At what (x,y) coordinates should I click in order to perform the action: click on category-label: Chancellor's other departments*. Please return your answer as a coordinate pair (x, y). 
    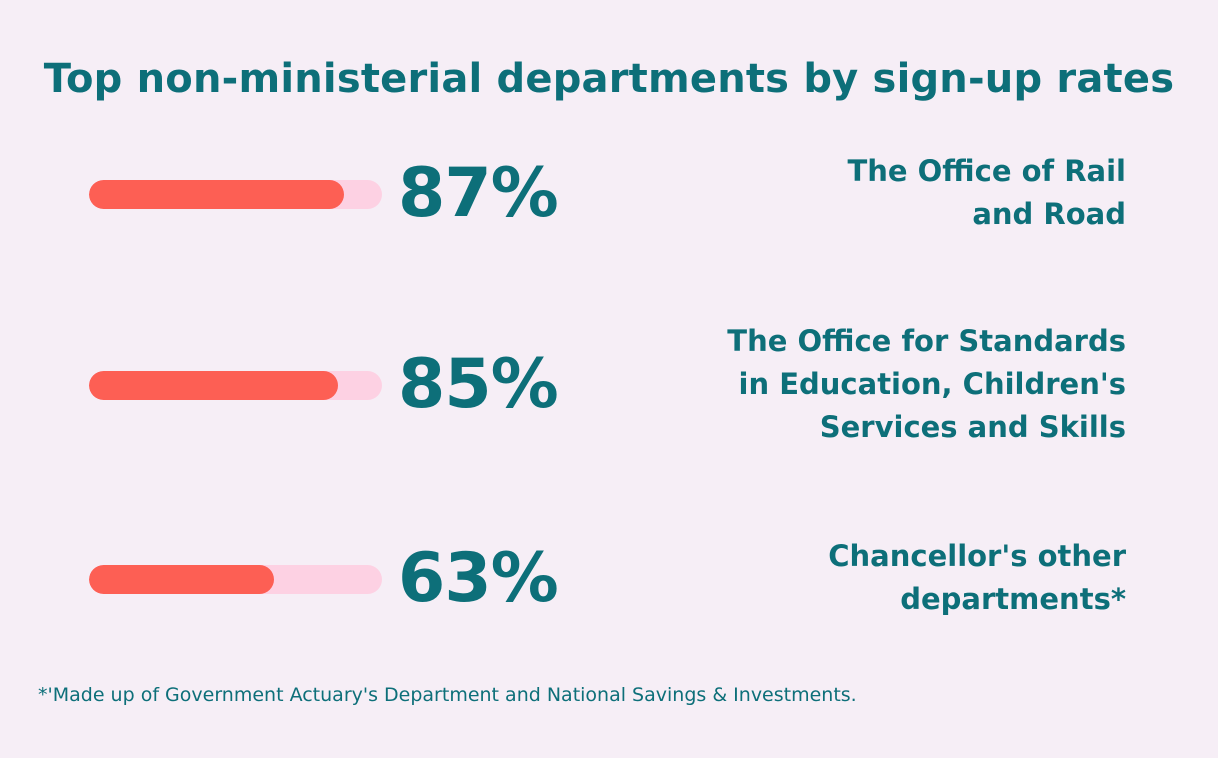
    Looking at the image, I should click on (977, 577).